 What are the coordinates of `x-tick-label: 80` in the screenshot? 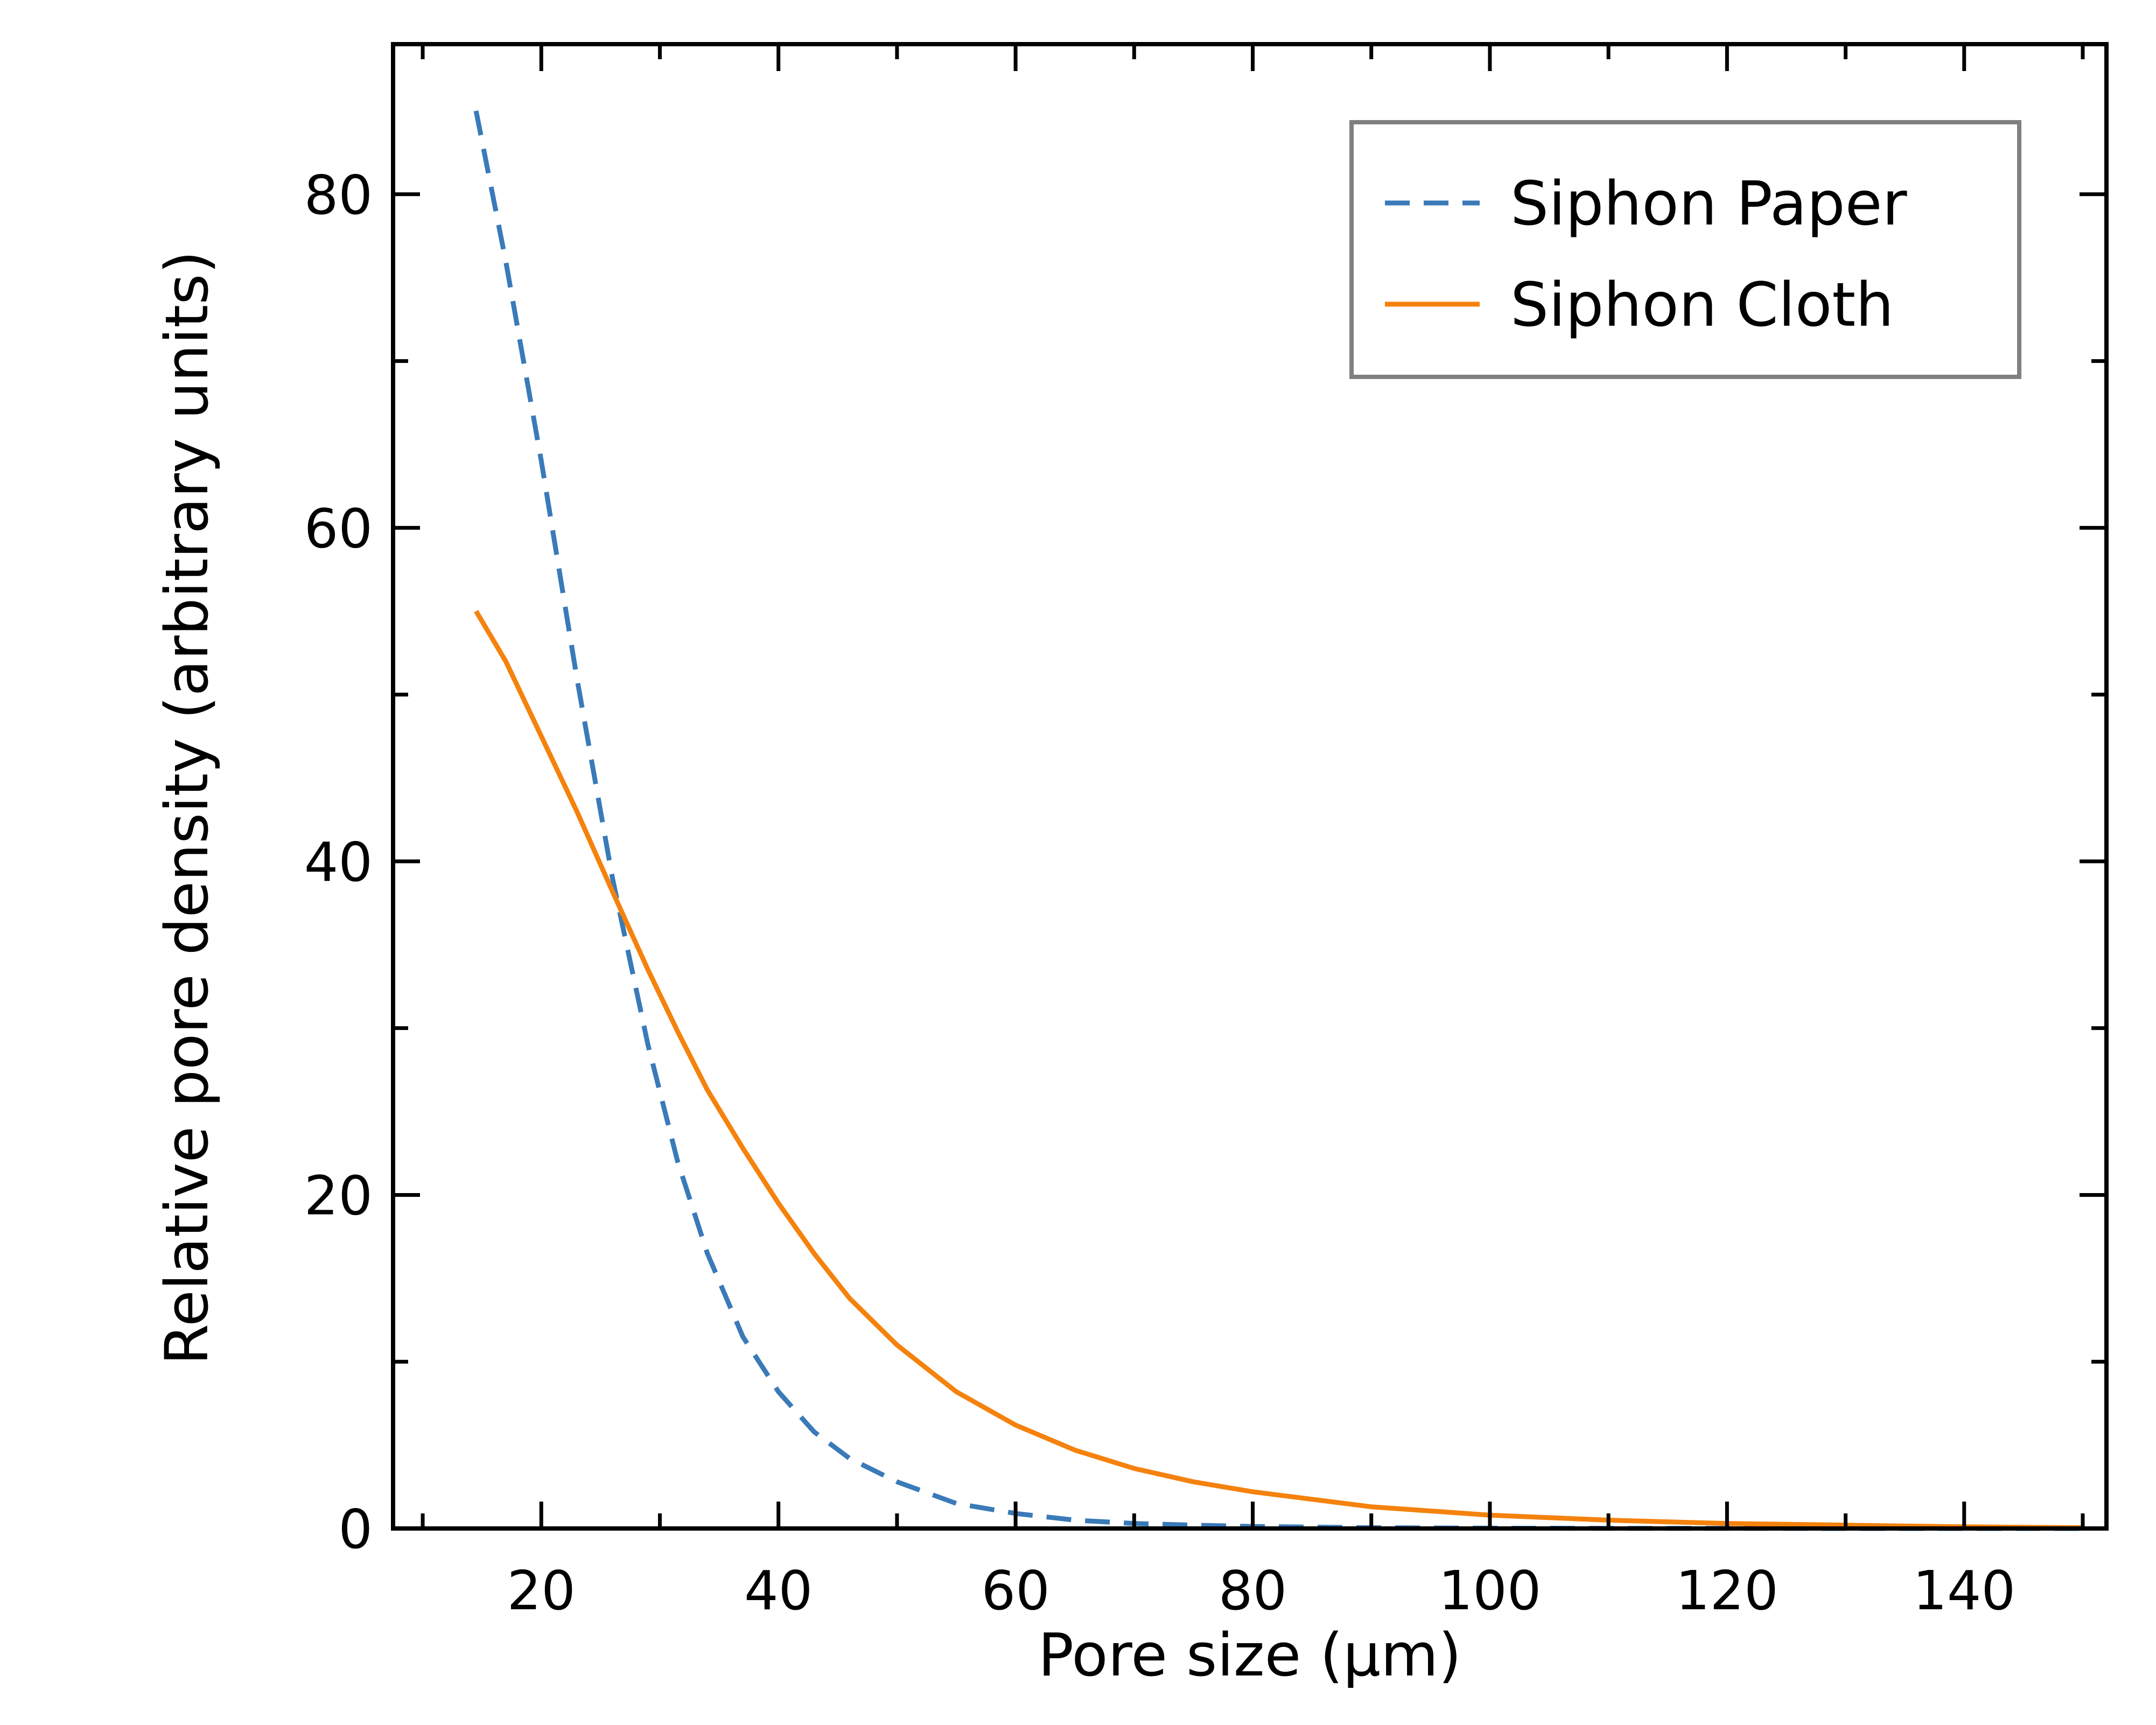 It's located at (1253, 1591).